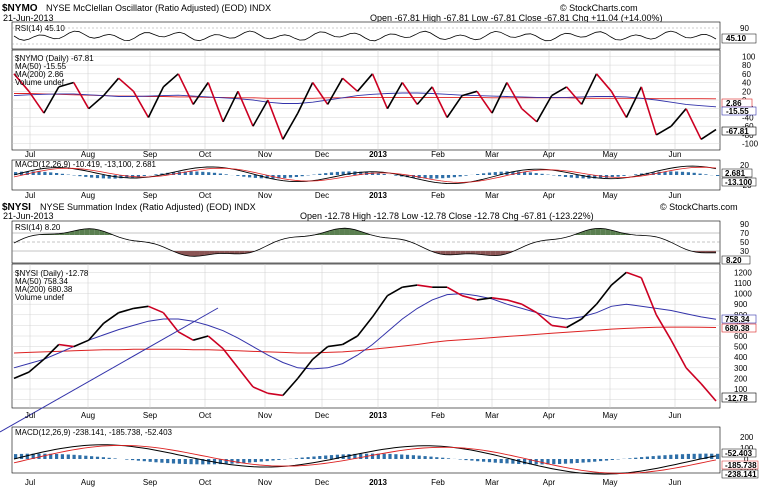 The height and width of the screenshot is (492, 777). I want to click on bottom-macd-tag-1-text: -52.403, so click(739, 453).